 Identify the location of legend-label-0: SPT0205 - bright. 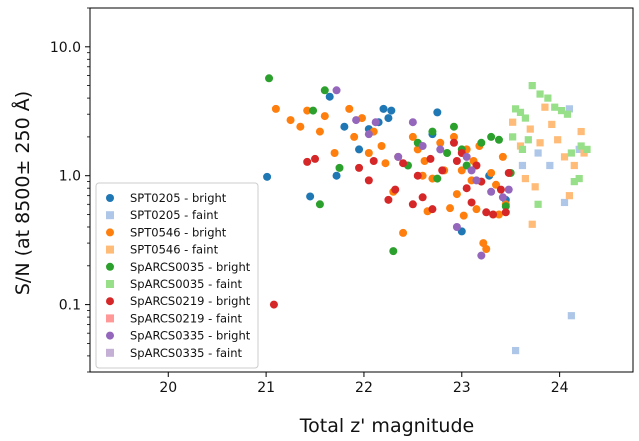
(178, 198).